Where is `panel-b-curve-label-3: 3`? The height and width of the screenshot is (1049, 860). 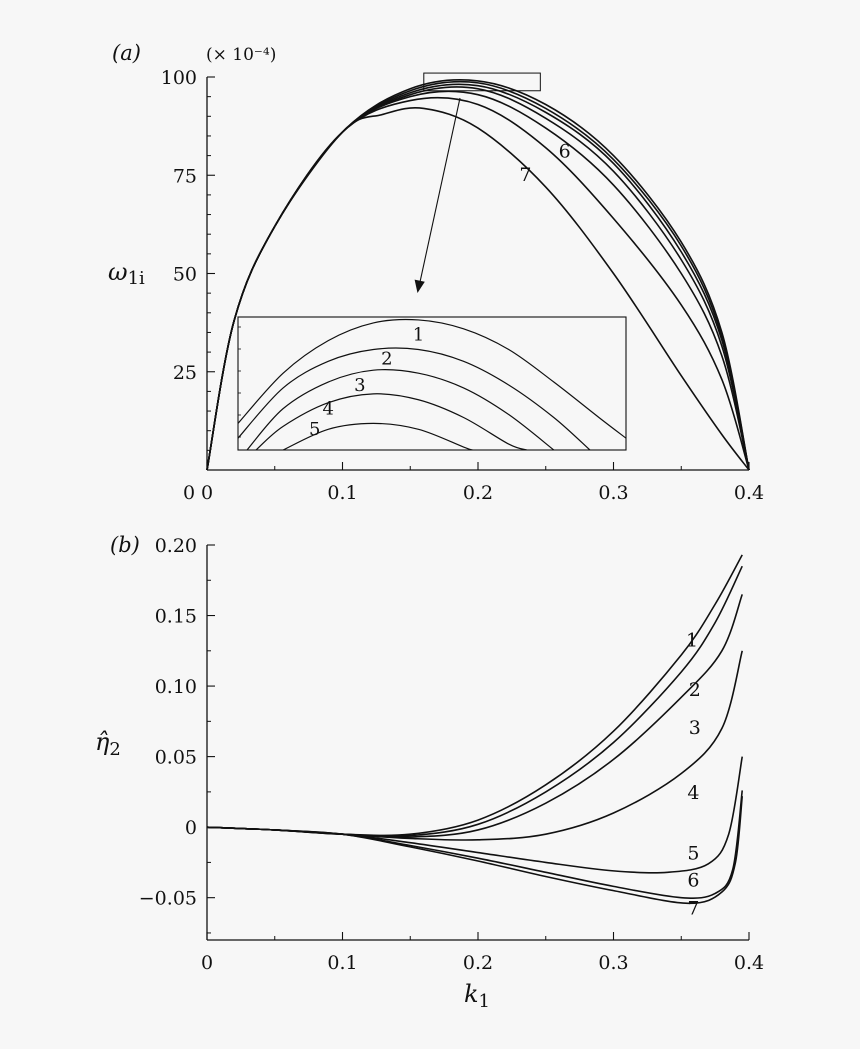 panel-b-curve-label-3: 3 is located at coordinates (695, 728).